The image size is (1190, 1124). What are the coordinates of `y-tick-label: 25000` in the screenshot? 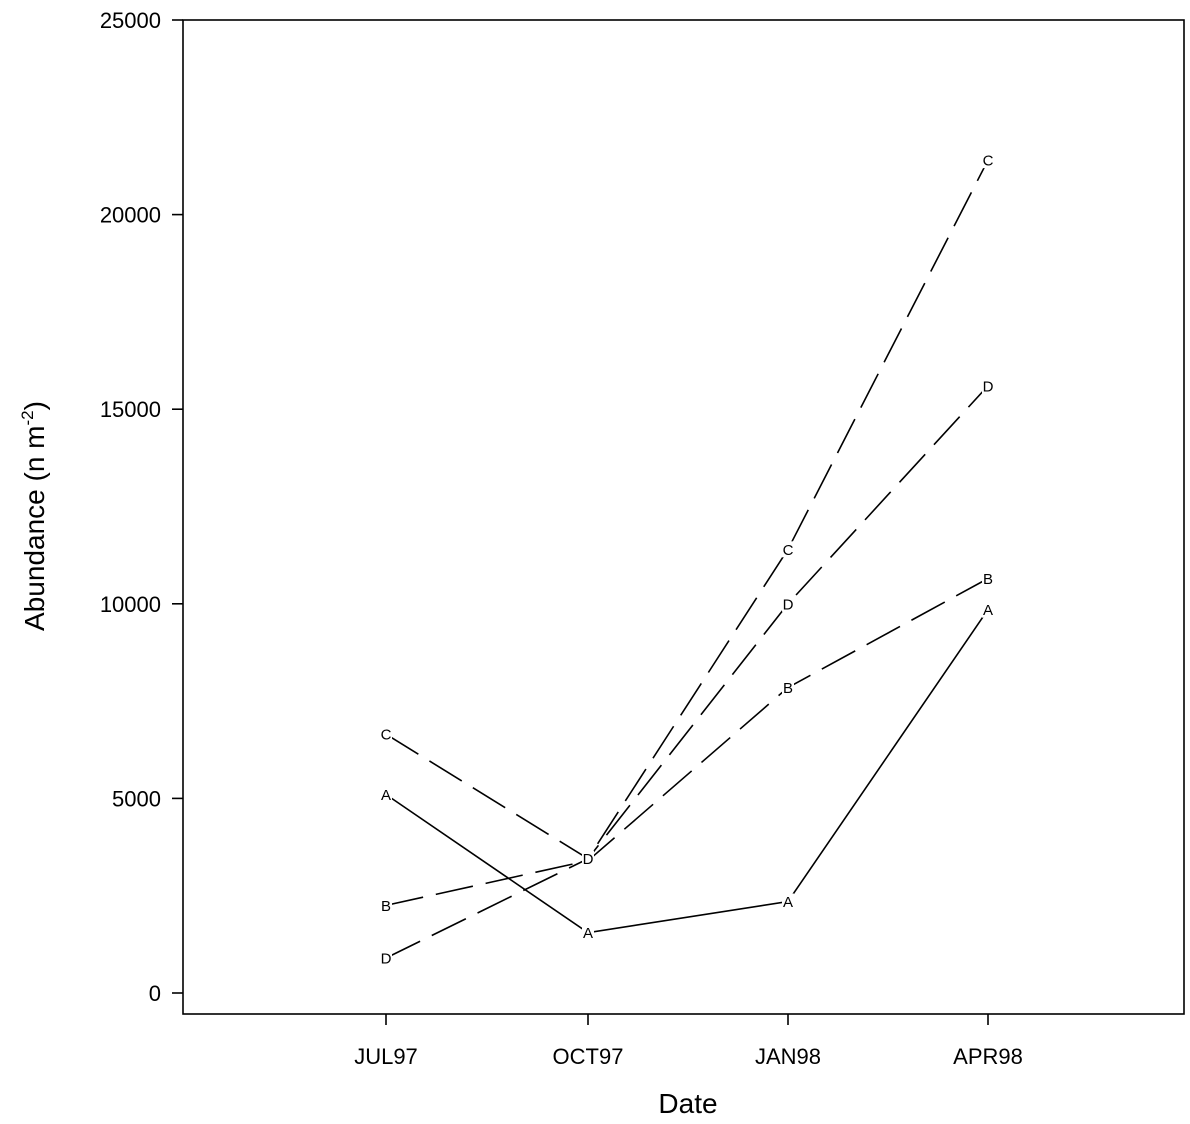 It's located at (130, 20).